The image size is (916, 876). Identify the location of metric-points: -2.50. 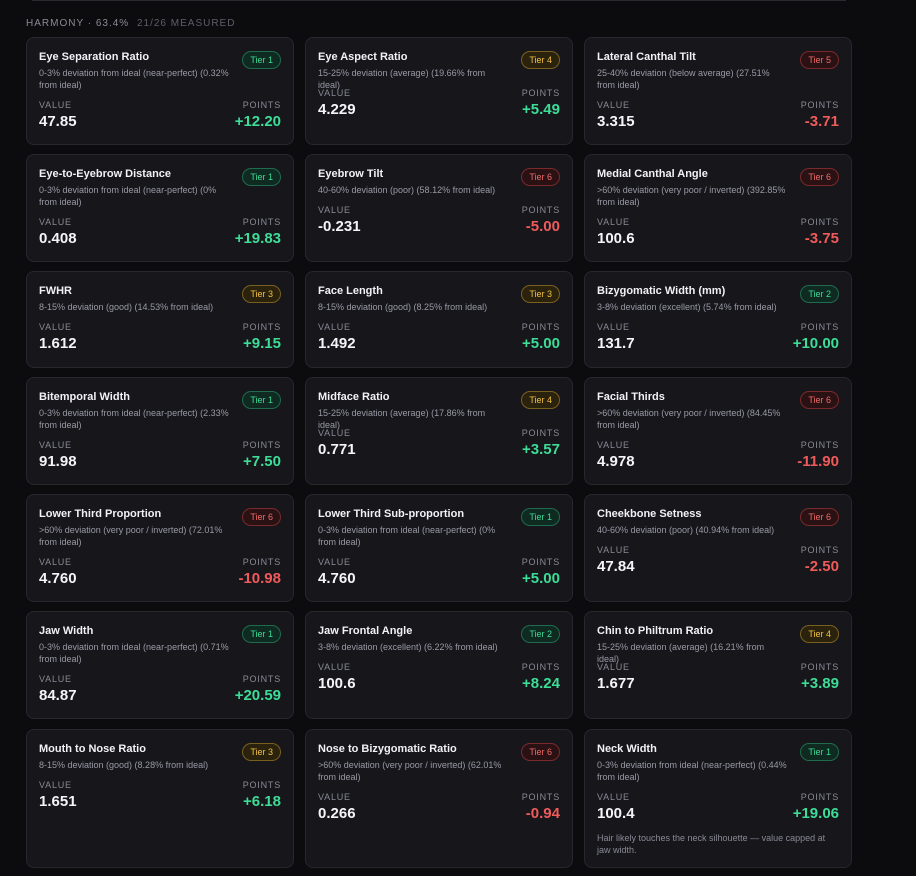
(821, 566).